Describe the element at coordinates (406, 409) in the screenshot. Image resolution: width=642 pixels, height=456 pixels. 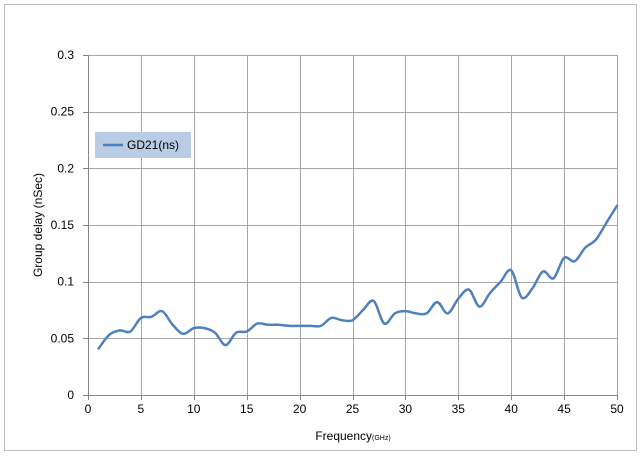
I see `x-tick-label: 30` at that location.